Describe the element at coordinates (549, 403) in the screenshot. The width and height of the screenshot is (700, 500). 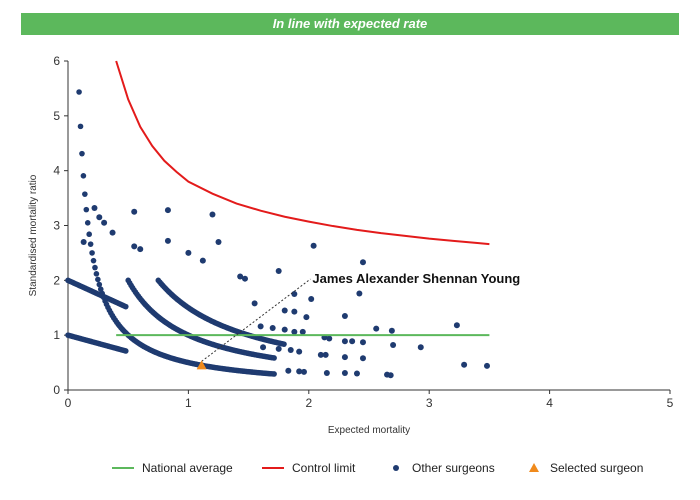
I see `x-tick-label: 4` at that location.